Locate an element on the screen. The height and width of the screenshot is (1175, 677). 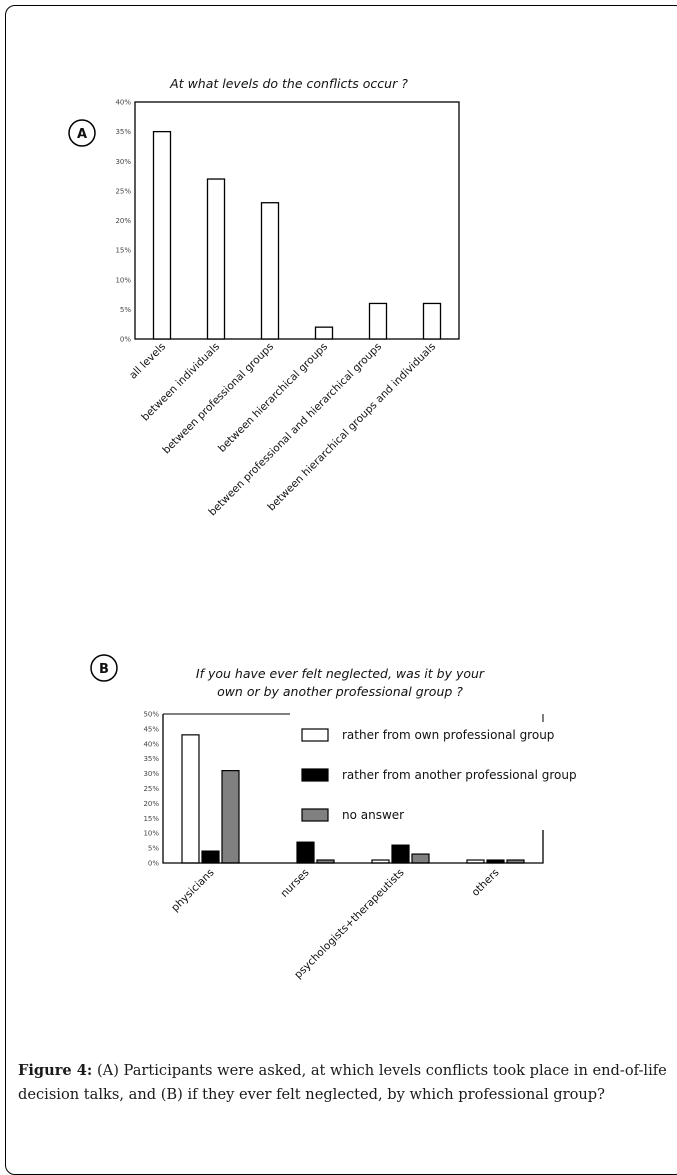
chart-a-category-label: between professional groups is located at coordinates (218, 399).